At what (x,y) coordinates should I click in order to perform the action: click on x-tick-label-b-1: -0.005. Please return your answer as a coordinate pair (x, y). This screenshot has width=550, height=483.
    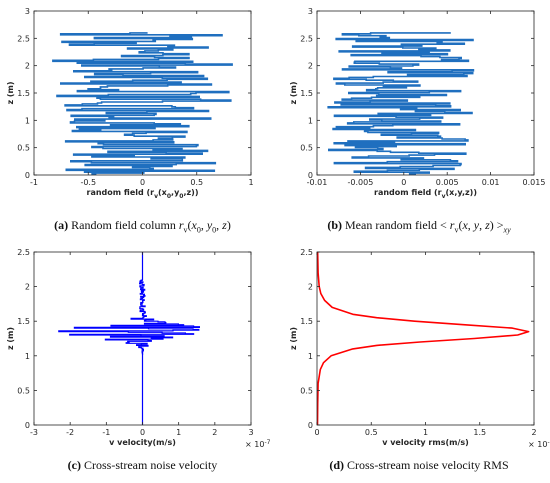
    Looking at the image, I should click on (361, 182).